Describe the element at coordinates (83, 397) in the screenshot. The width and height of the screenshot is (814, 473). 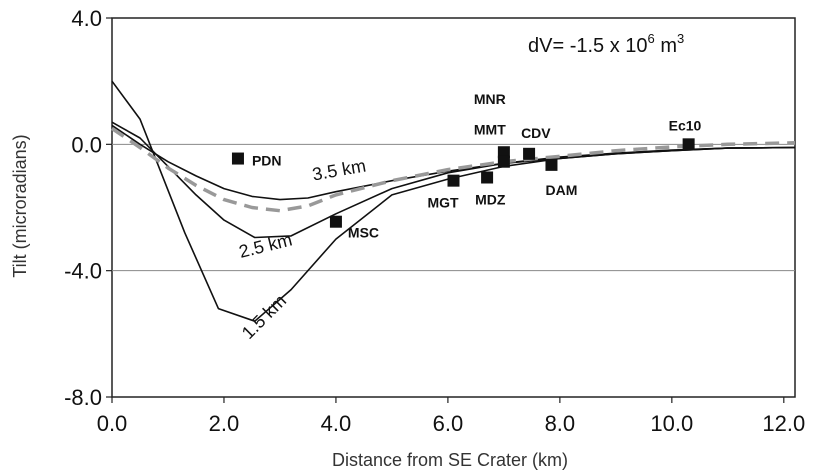
I see `y-tick-label: -8.0` at that location.